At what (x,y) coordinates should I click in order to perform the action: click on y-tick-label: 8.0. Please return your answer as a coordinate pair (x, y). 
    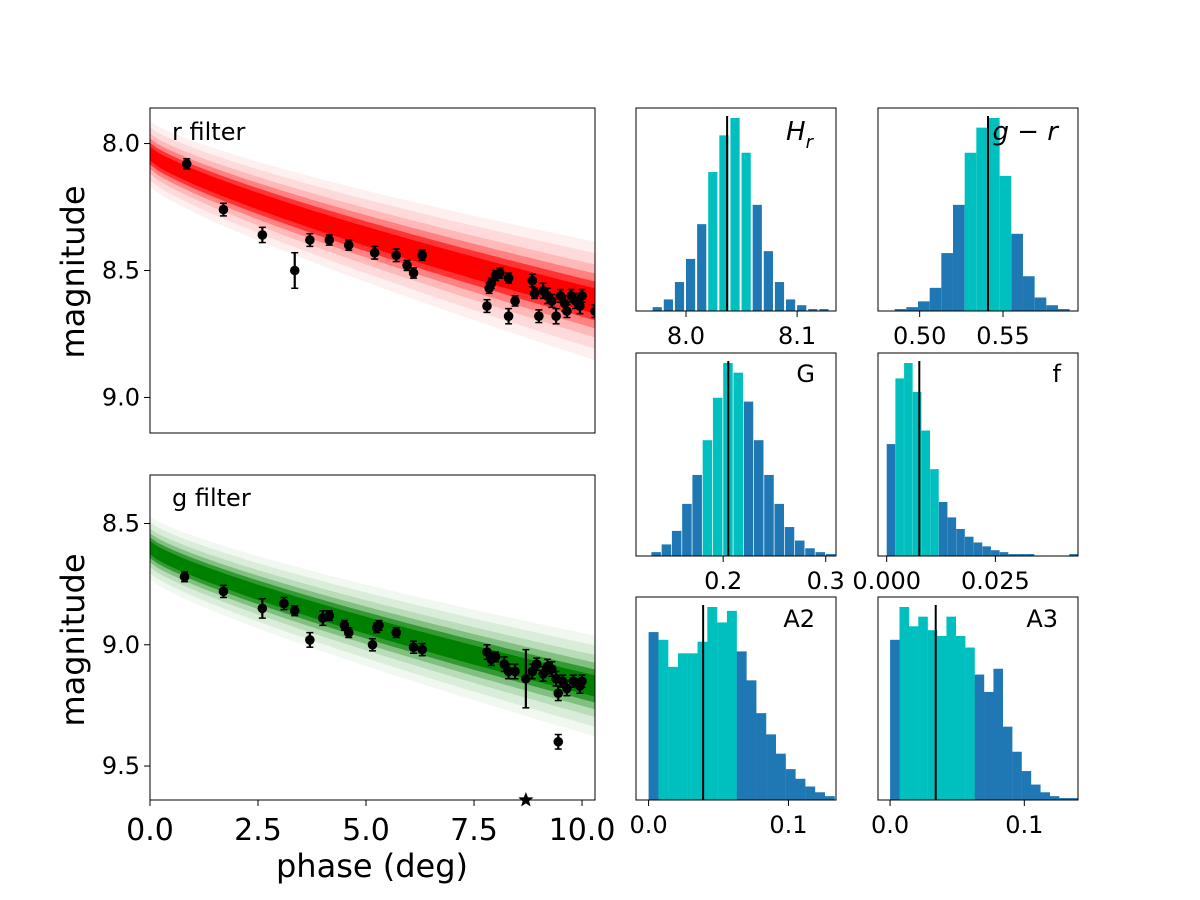
    Looking at the image, I should click on (121, 144).